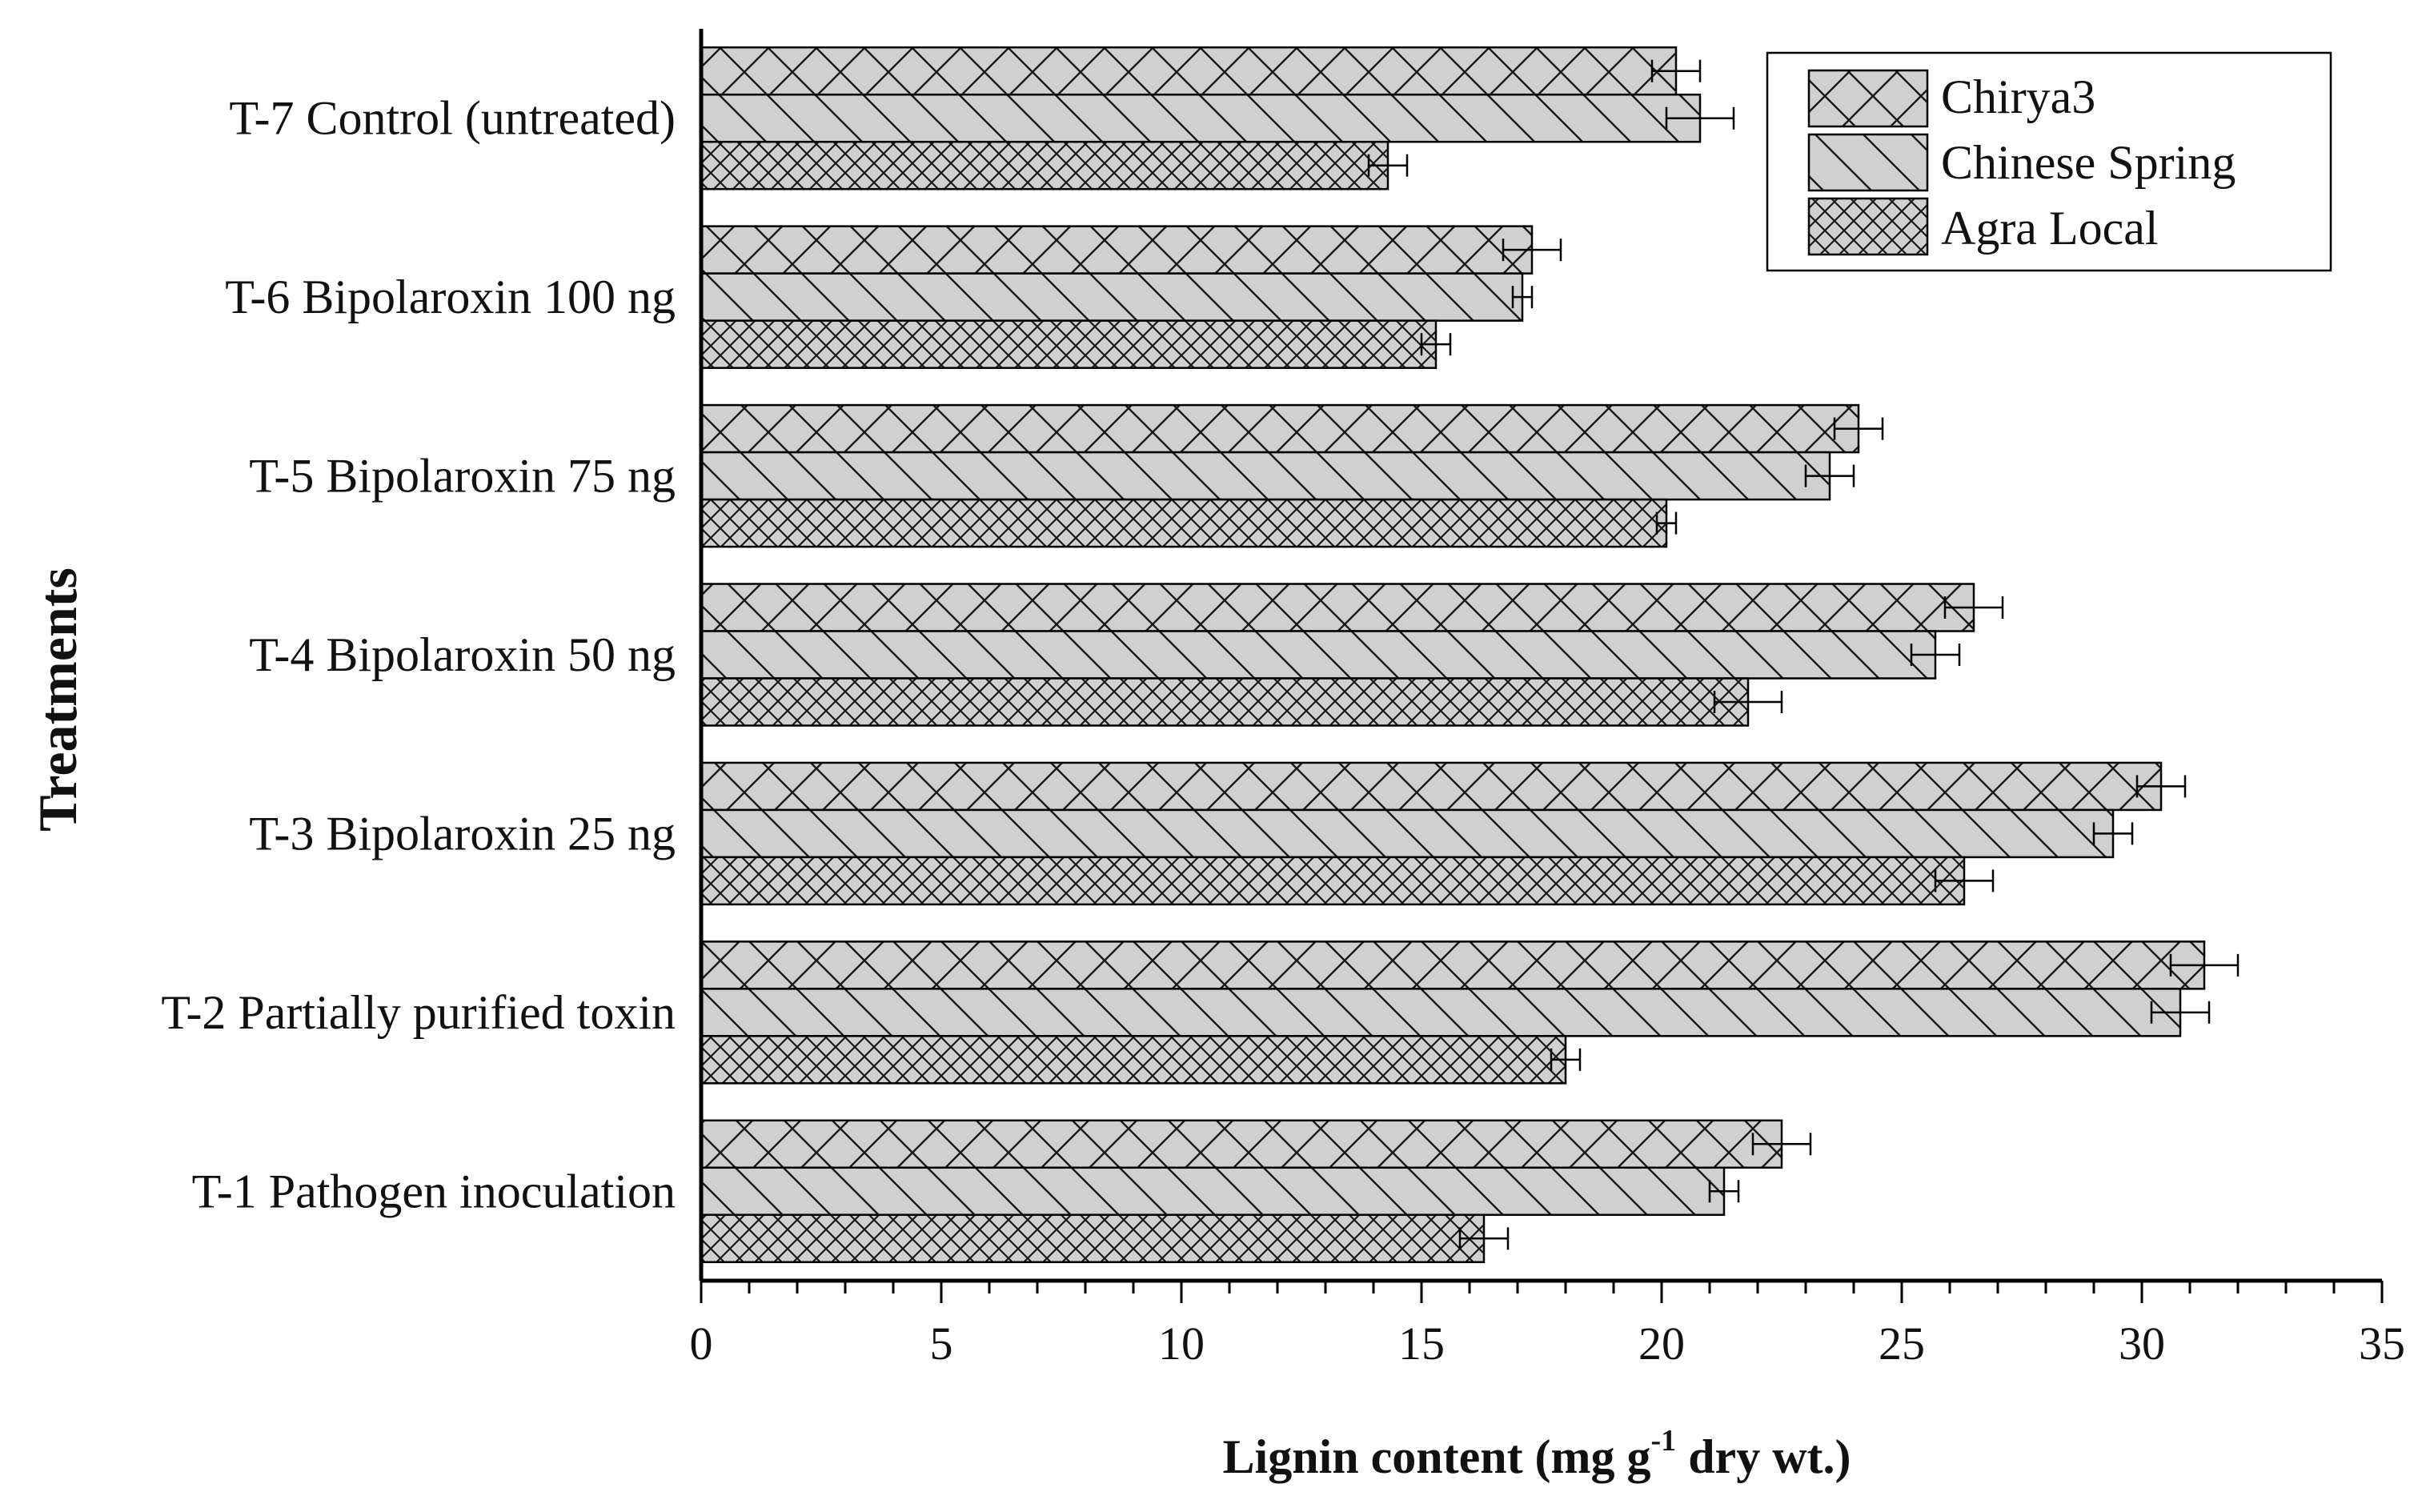 This screenshot has height=1512, width=2418. What do you see at coordinates (452, 118) in the screenshot?
I see `category-label-t-7: T-7 Control (untreated)` at bounding box center [452, 118].